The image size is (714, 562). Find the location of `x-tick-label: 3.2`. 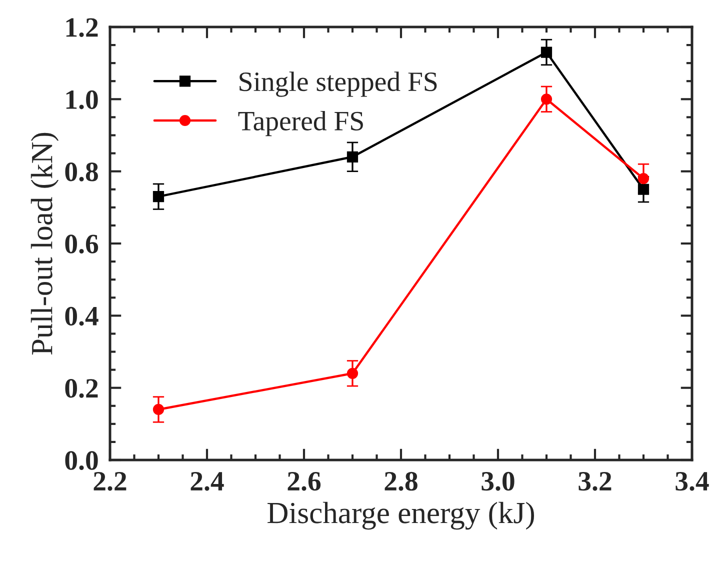

x-tick-label: 3.2 is located at coordinates (595, 481).